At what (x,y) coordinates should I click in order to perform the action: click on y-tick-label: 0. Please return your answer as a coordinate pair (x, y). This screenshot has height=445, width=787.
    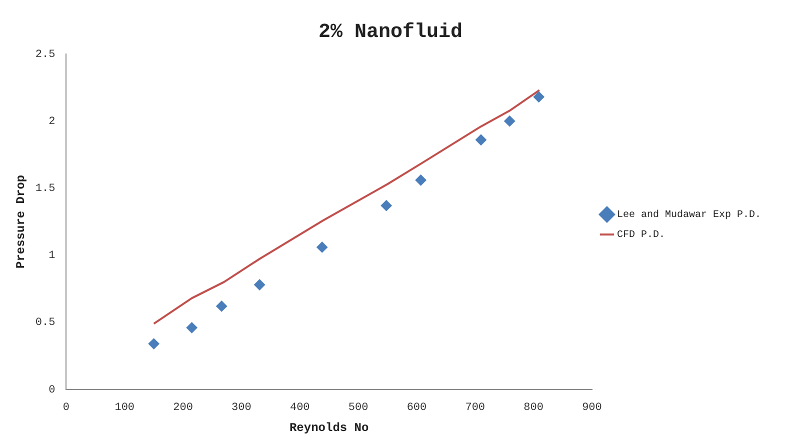
    Looking at the image, I should click on (52, 390).